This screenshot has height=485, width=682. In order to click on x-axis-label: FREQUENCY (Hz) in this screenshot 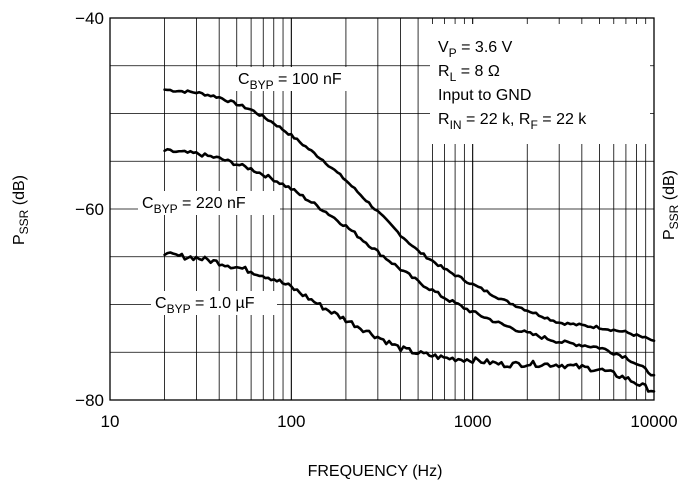, I will do `click(375, 471)`.